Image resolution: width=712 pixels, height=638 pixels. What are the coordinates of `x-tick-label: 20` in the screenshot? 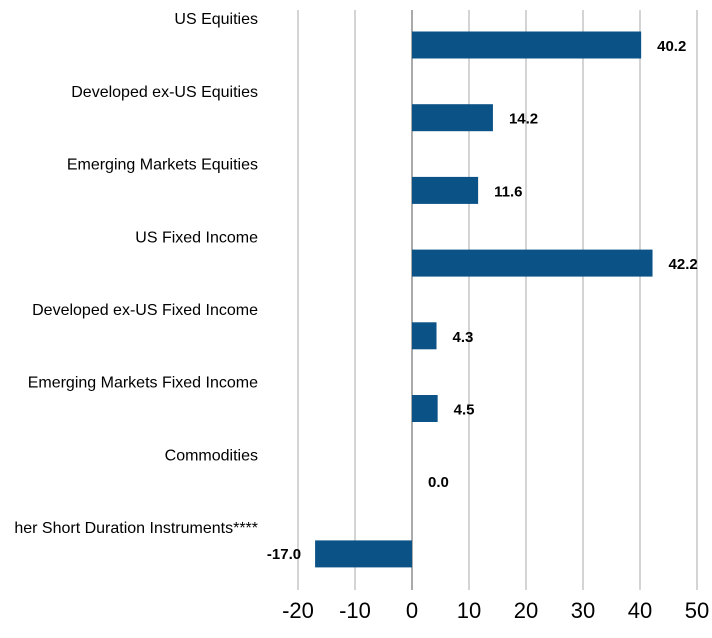 It's located at (526, 610).